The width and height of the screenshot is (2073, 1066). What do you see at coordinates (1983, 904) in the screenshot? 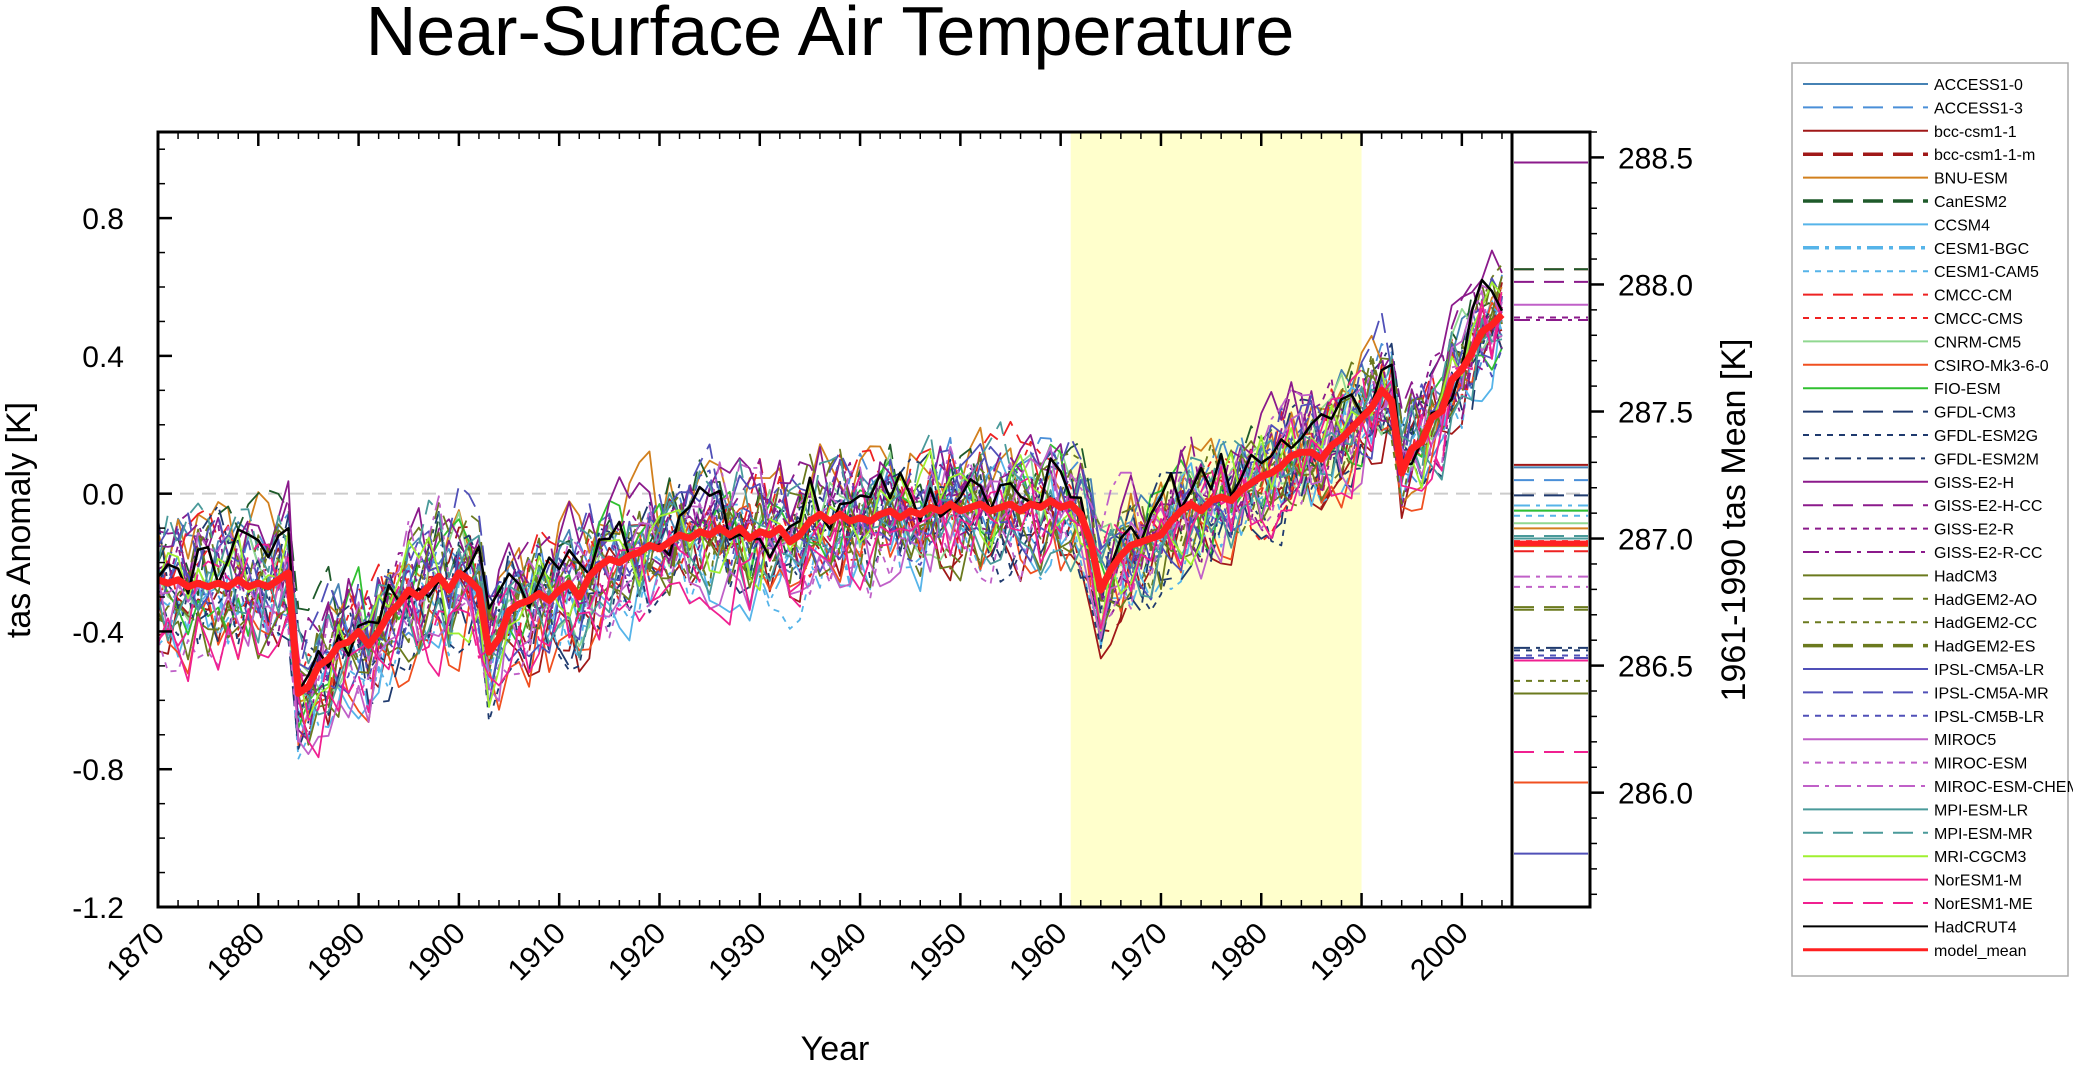
I see `legend-label: NorESM1-ME` at bounding box center [1983, 904].